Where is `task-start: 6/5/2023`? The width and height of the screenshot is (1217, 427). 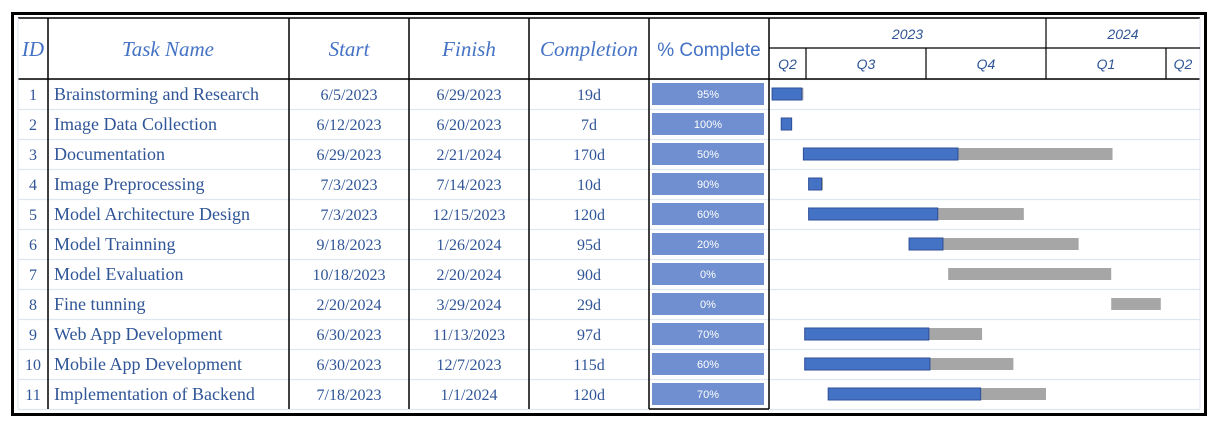 task-start: 6/5/2023 is located at coordinates (349, 95).